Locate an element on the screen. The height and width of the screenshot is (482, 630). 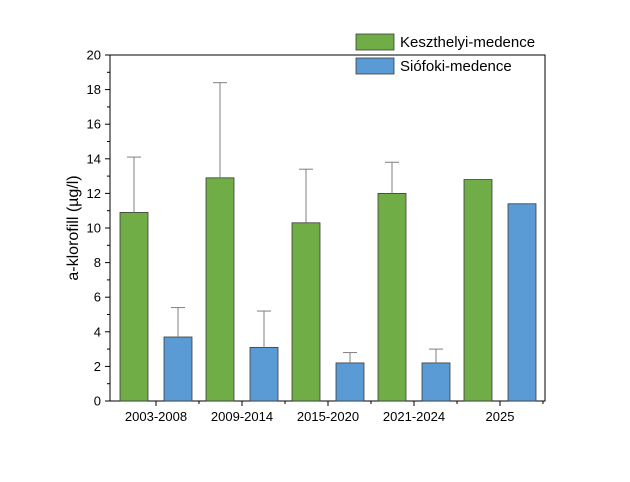
y-tick-label: 0 is located at coordinates (97, 401).